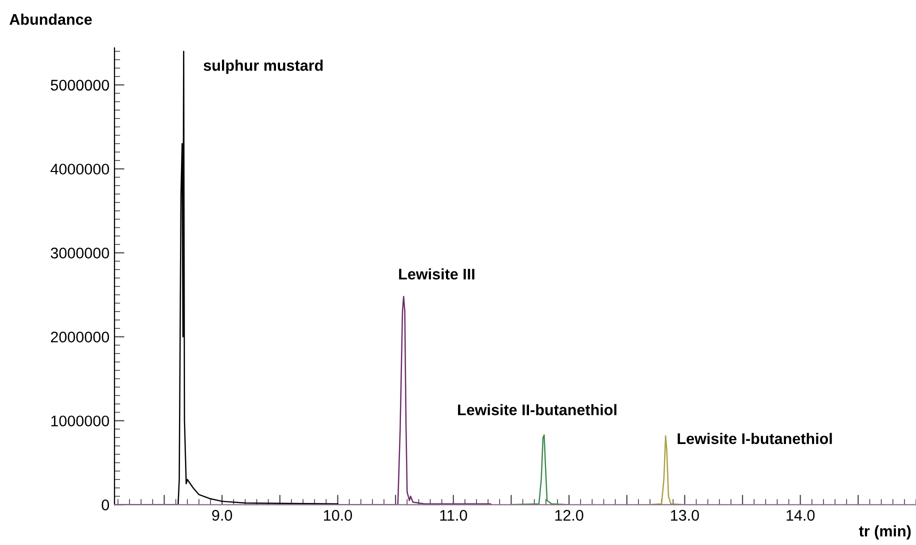  What do you see at coordinates (569, 515) in the screenshot?
I see `x-tick-label: 12.0` at bounding box center [569, 515].